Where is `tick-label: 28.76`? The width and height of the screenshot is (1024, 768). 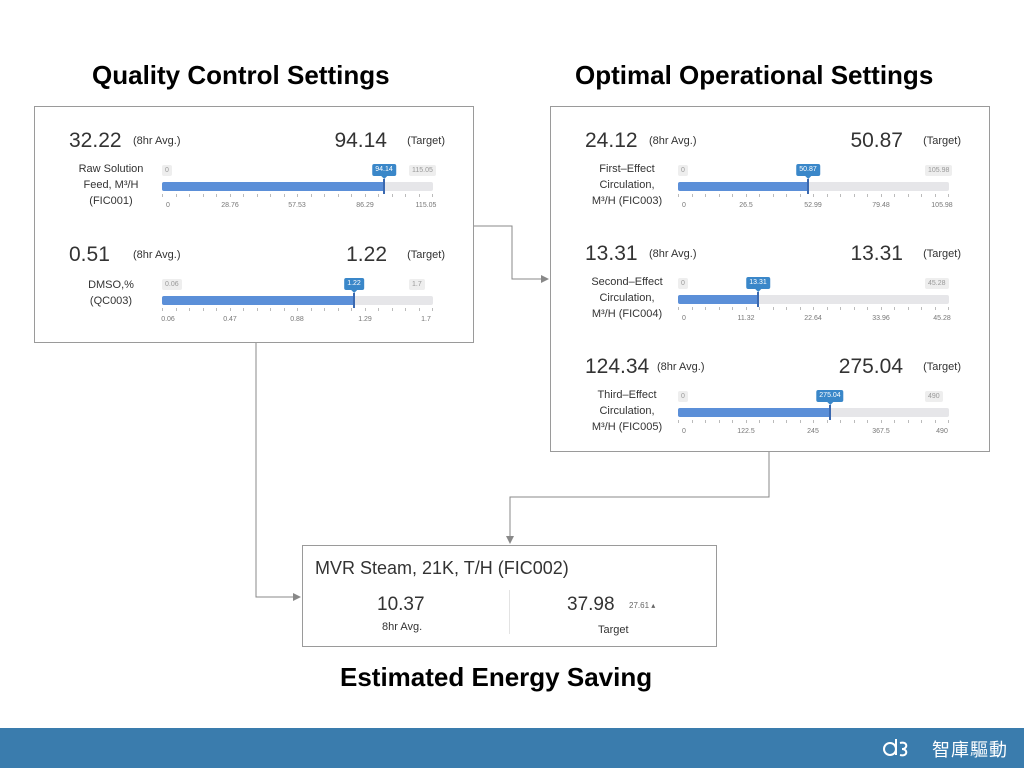 tick-label: 28.76 is located at coordinates (230, 205).